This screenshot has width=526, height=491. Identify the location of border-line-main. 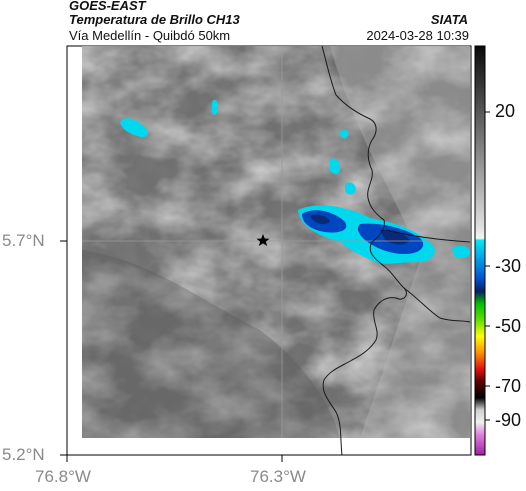
(364, 250).